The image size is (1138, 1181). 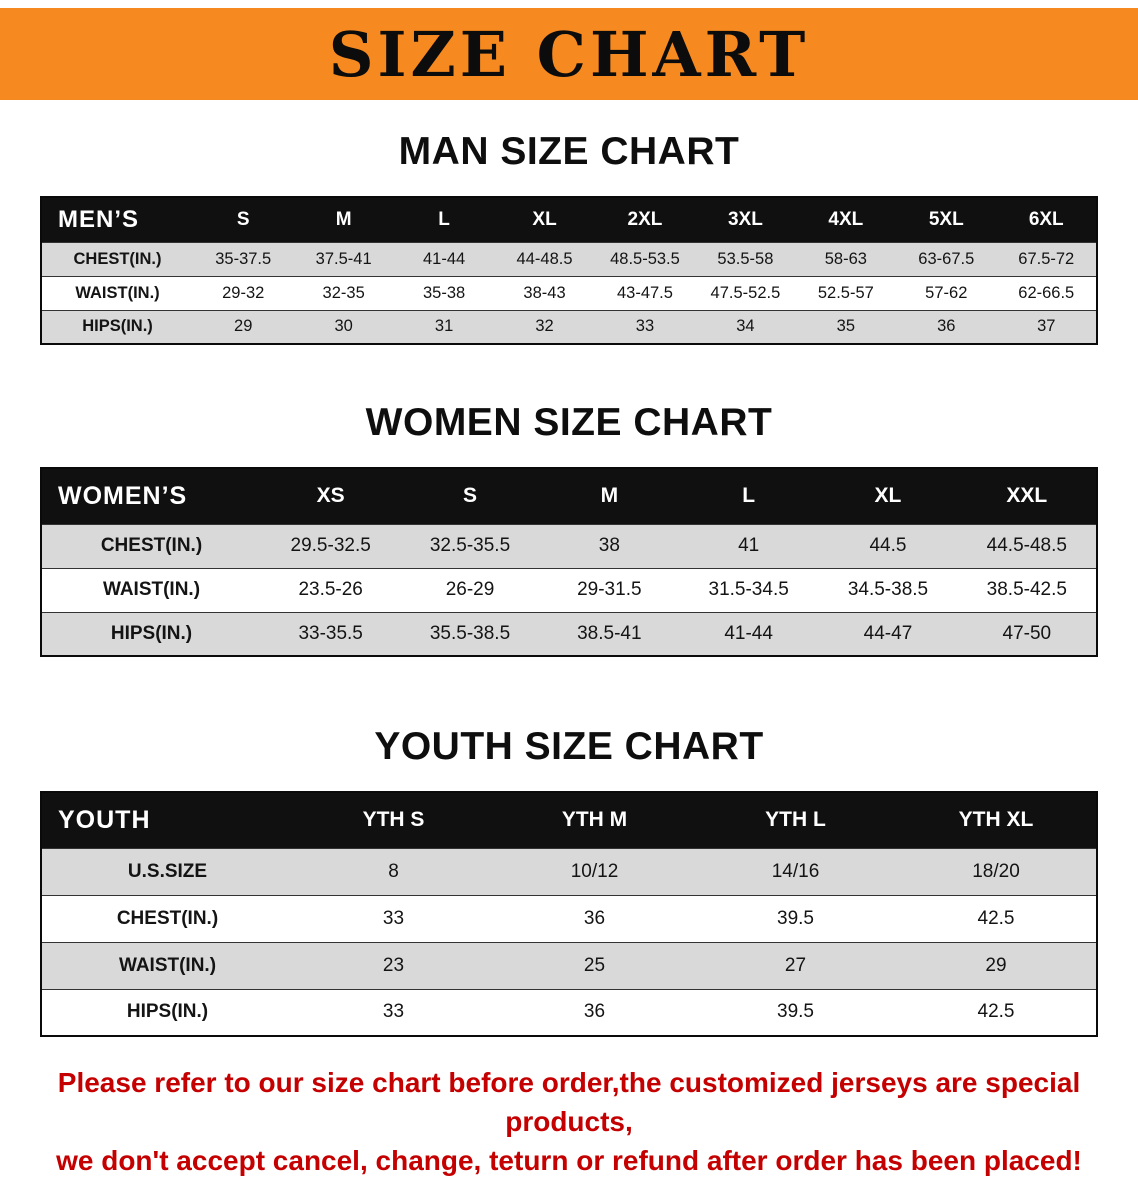 I want to click on size-value-cell: 63-67.5, so click(x=946, y=258).